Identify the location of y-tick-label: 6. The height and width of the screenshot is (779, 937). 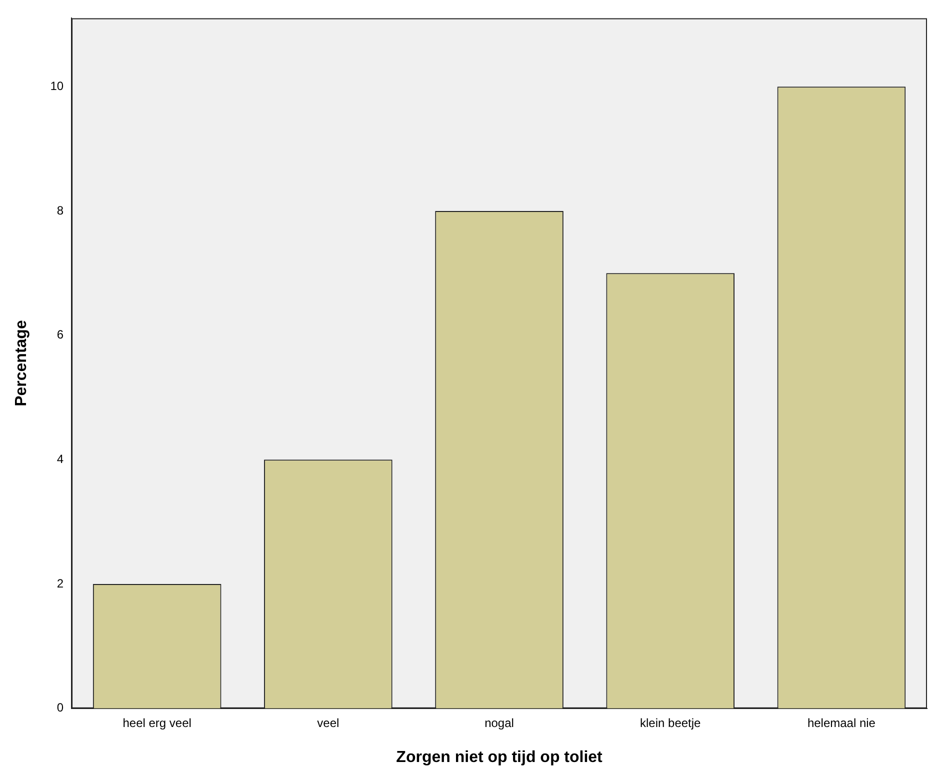
(60, 335).